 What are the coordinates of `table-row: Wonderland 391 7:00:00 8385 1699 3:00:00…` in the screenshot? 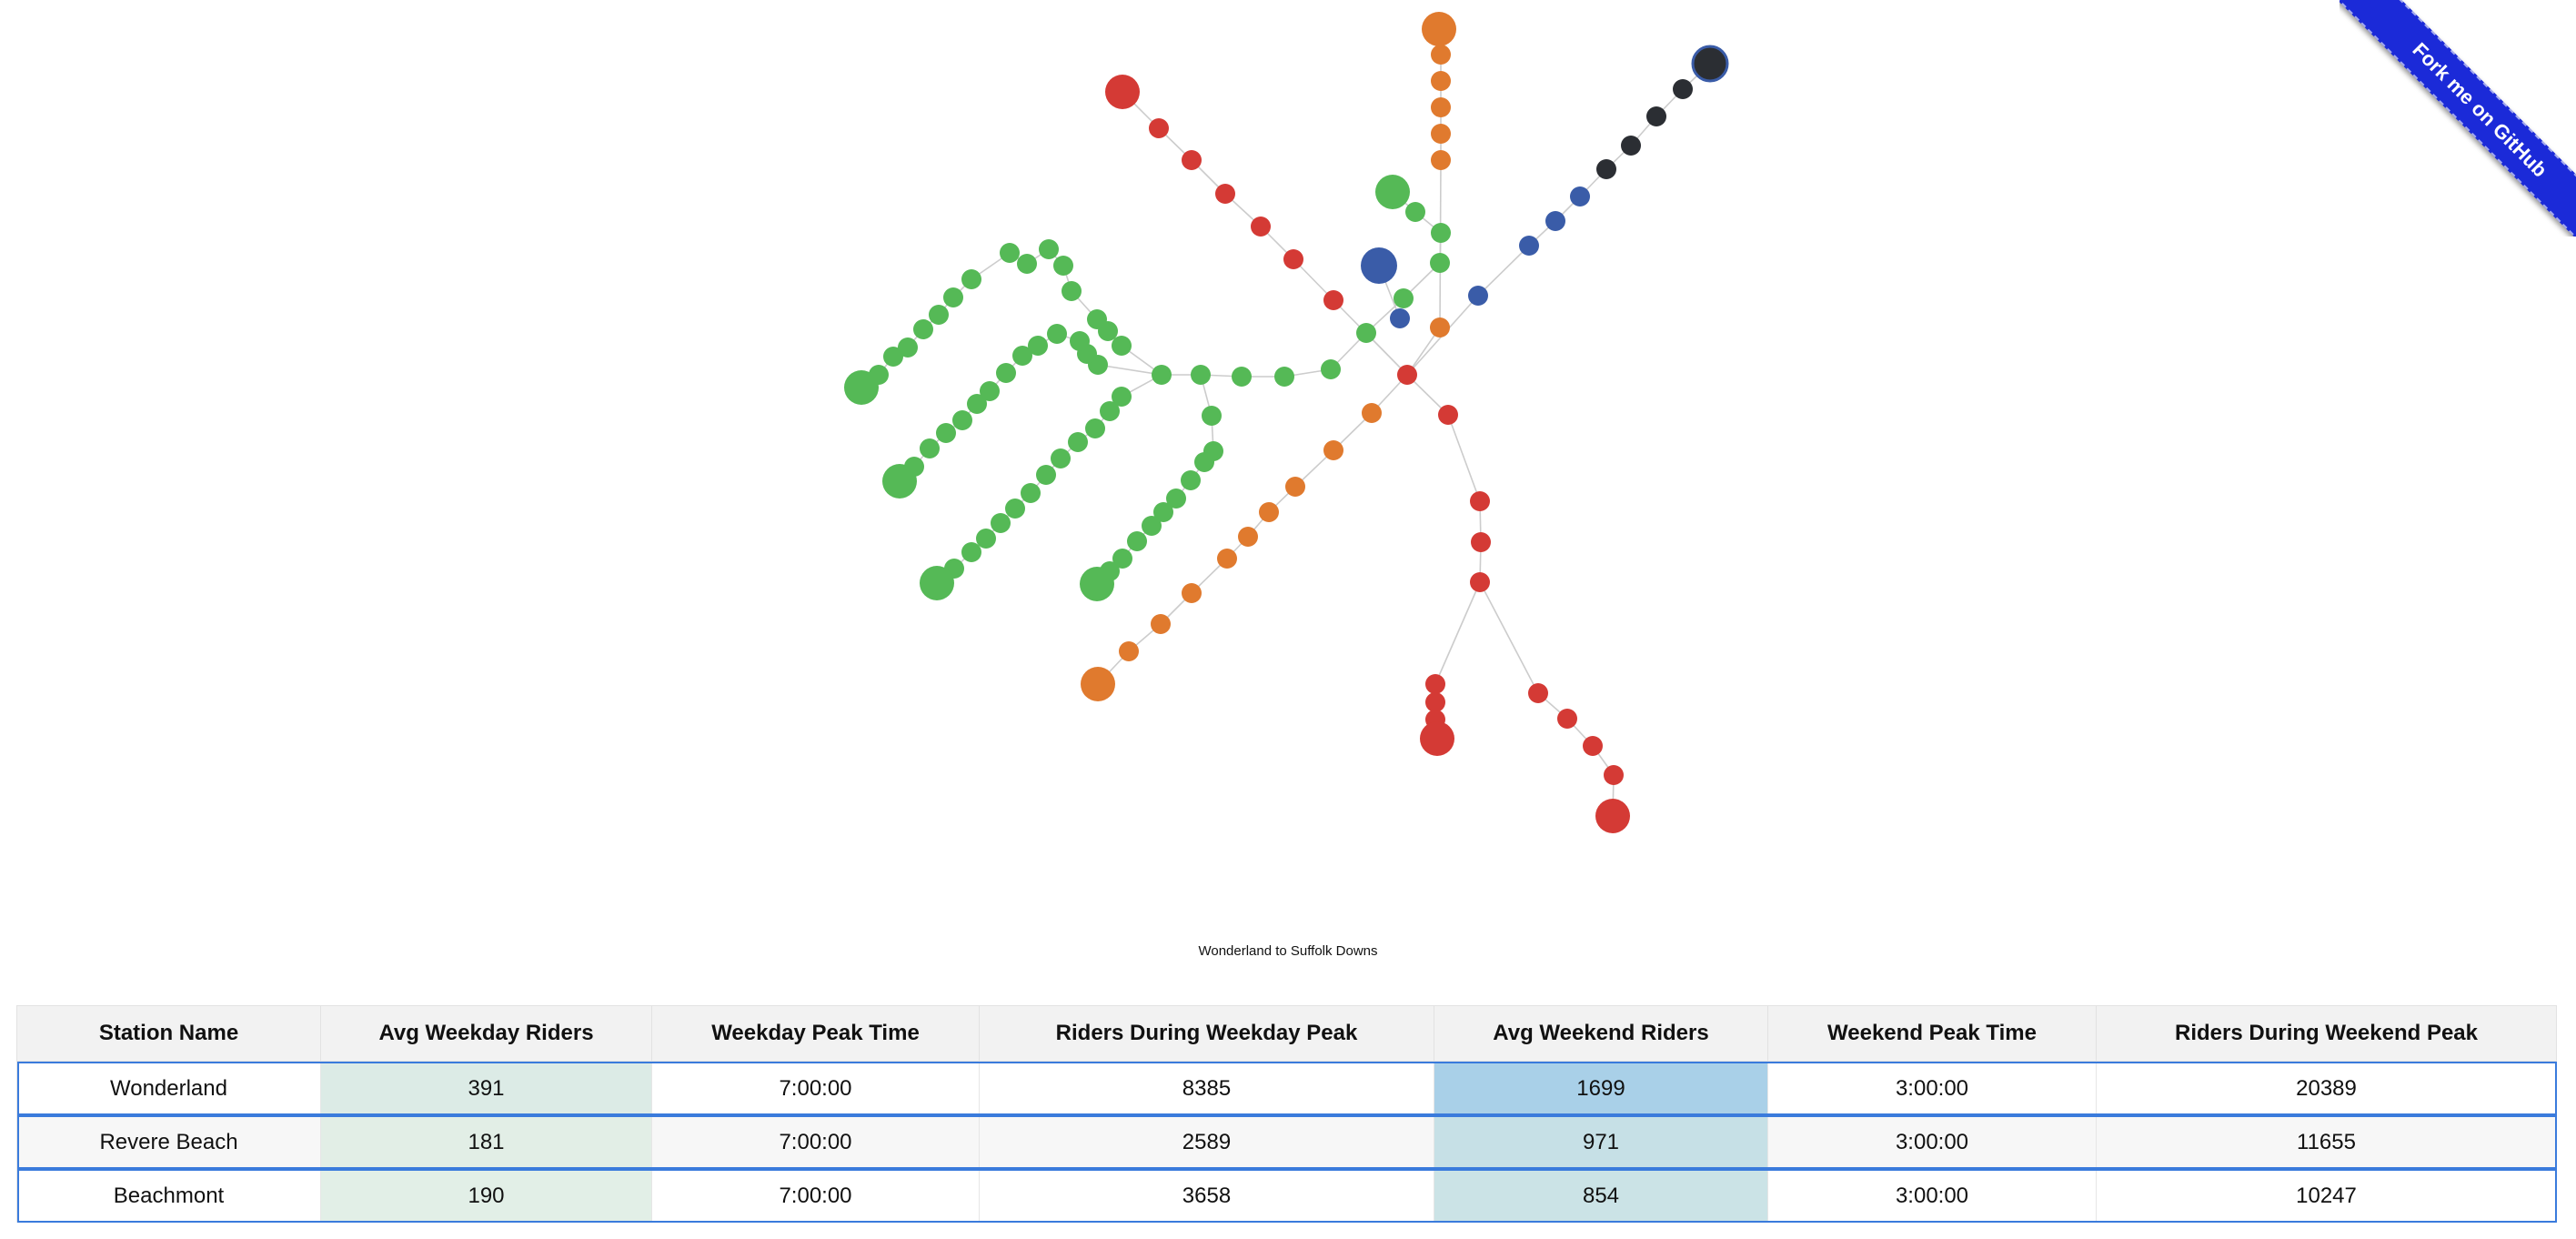 It's located at (1286, 1088).